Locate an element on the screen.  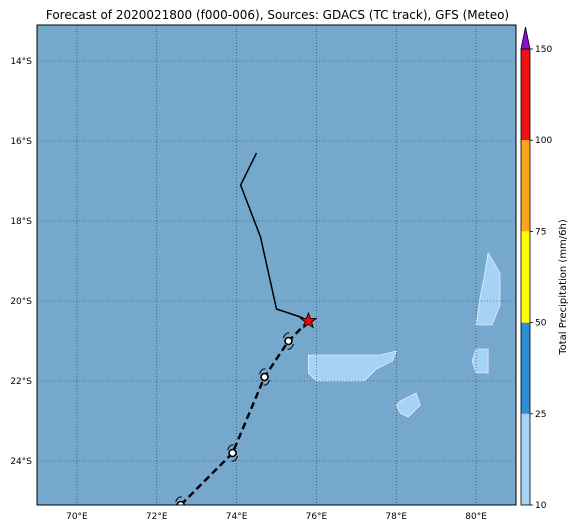
lat-tick-label: 22°S is located at coordinates (21, 382).